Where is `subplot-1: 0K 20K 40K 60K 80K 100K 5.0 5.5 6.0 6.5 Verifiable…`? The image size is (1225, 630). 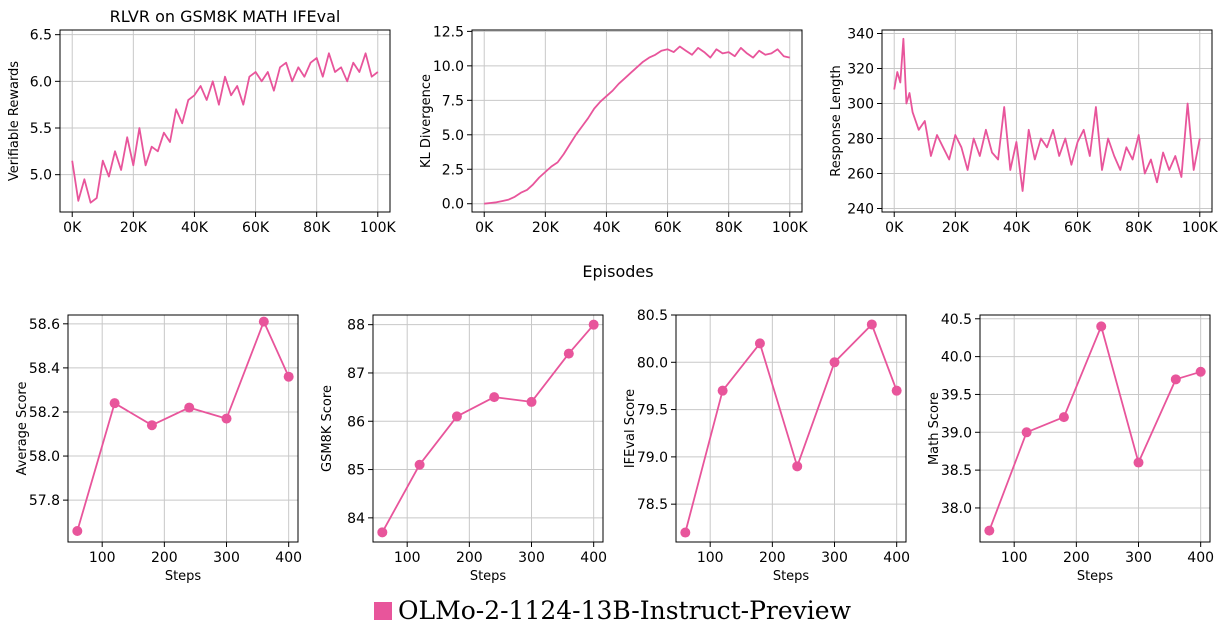
subplot-1: 0K 20K 40K 60K 80K 100K 5.0 5.5 6.0 6.5 Verifiable… is located at coordinates (202, 121).